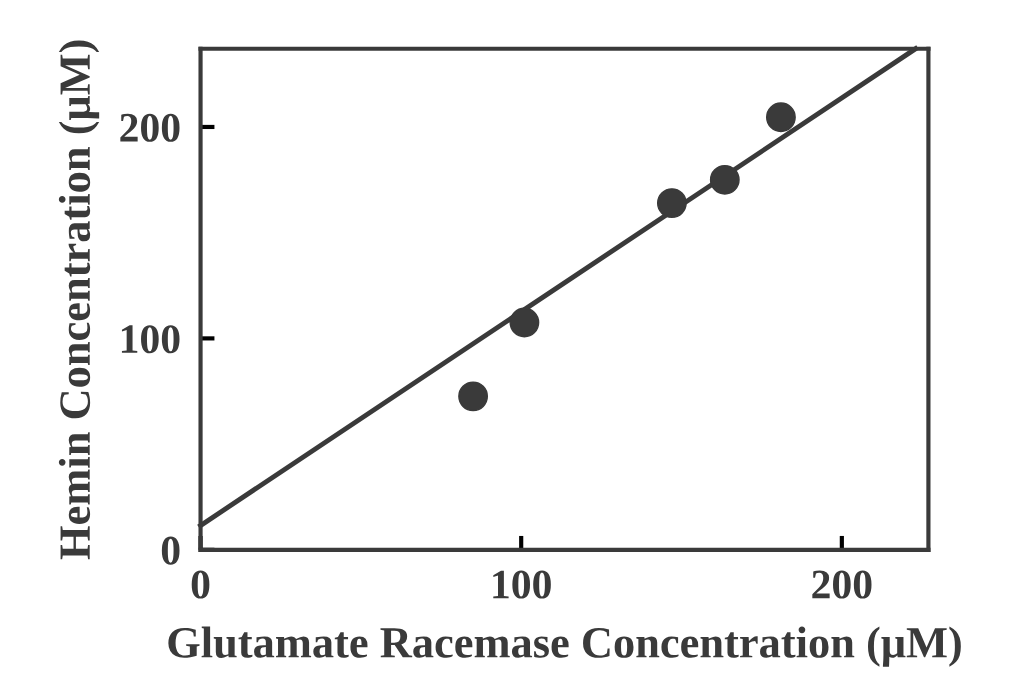 Image resolution: width=1018 pixels, height=696 pixels. I want to click on y-axis-title: Hemin Concentration (μM), so click(79, 300).